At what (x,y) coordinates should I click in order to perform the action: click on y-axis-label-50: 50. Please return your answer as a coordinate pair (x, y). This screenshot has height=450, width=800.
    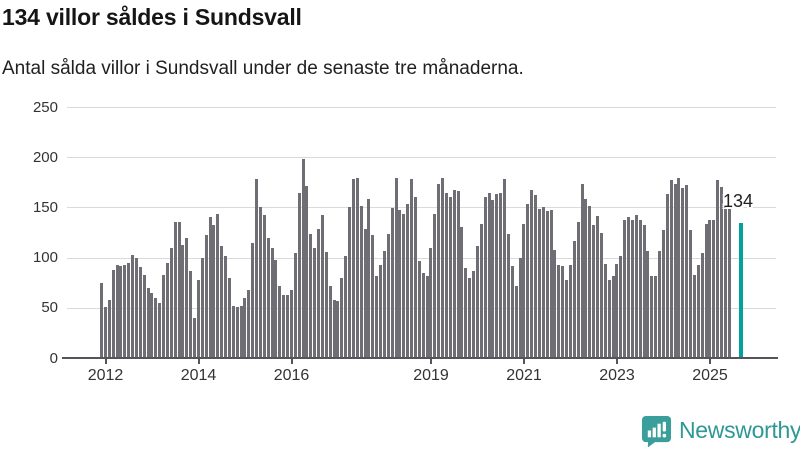
    Looking at the image, I should click on (49, 308).